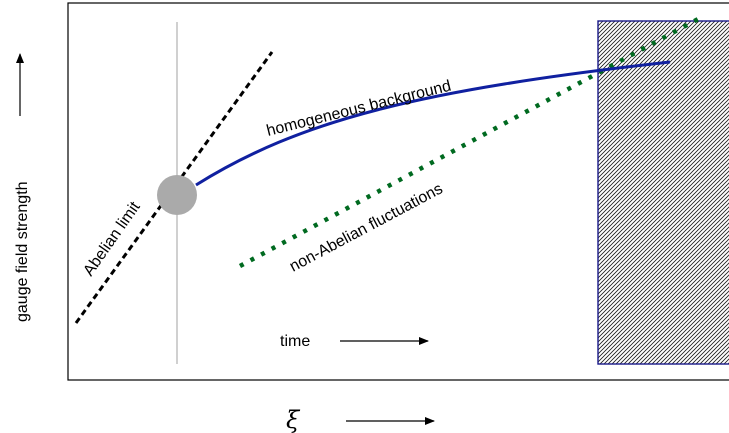 The image size is (729, 433). Describe the element at coordinates (112, 238) in the screenshot. I see `abelian-limit-label: Abelian limit` at that location.